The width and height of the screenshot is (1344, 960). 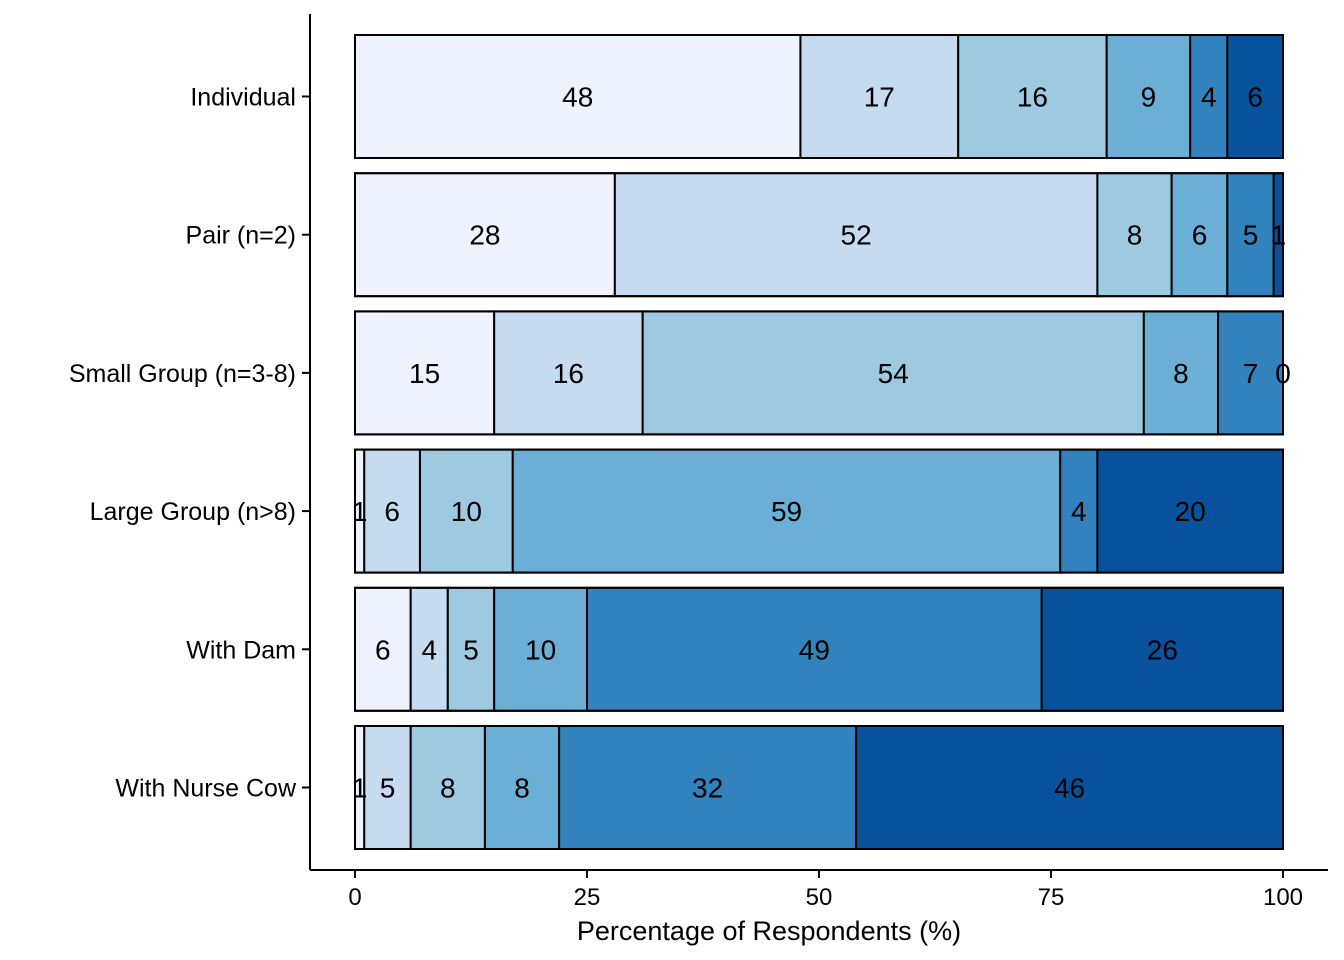 I want to click on category-label-large-group-n-8: Large Group (n>8), so click(x=193, y=512).